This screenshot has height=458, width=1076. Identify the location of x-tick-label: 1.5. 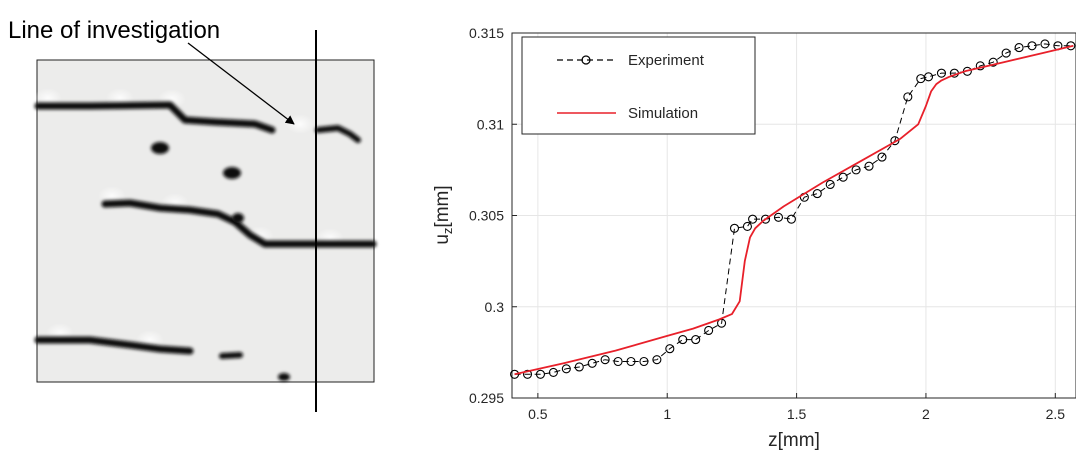
(797, 414).